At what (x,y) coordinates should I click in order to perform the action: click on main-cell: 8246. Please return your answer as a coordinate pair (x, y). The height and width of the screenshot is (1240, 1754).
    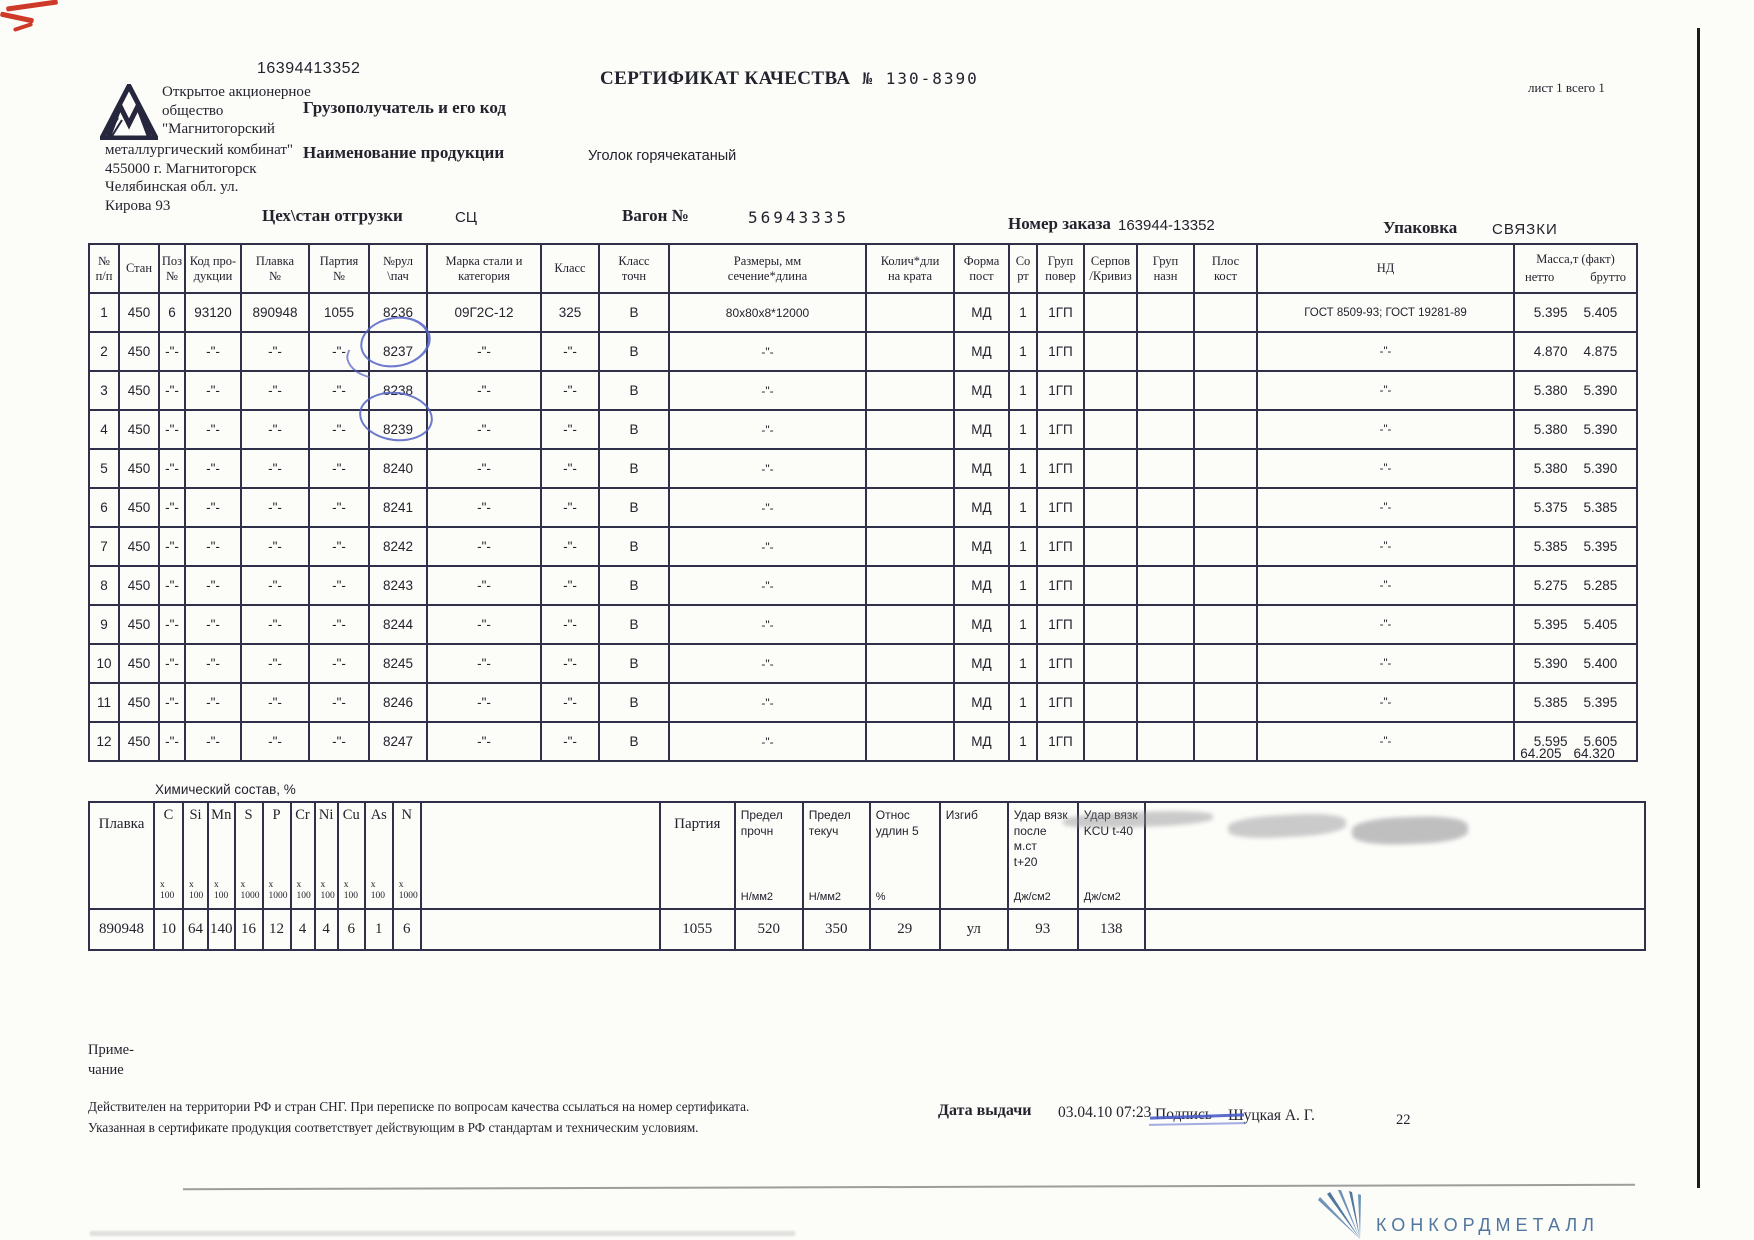
    Looking at the image, I should click on (398, 702).